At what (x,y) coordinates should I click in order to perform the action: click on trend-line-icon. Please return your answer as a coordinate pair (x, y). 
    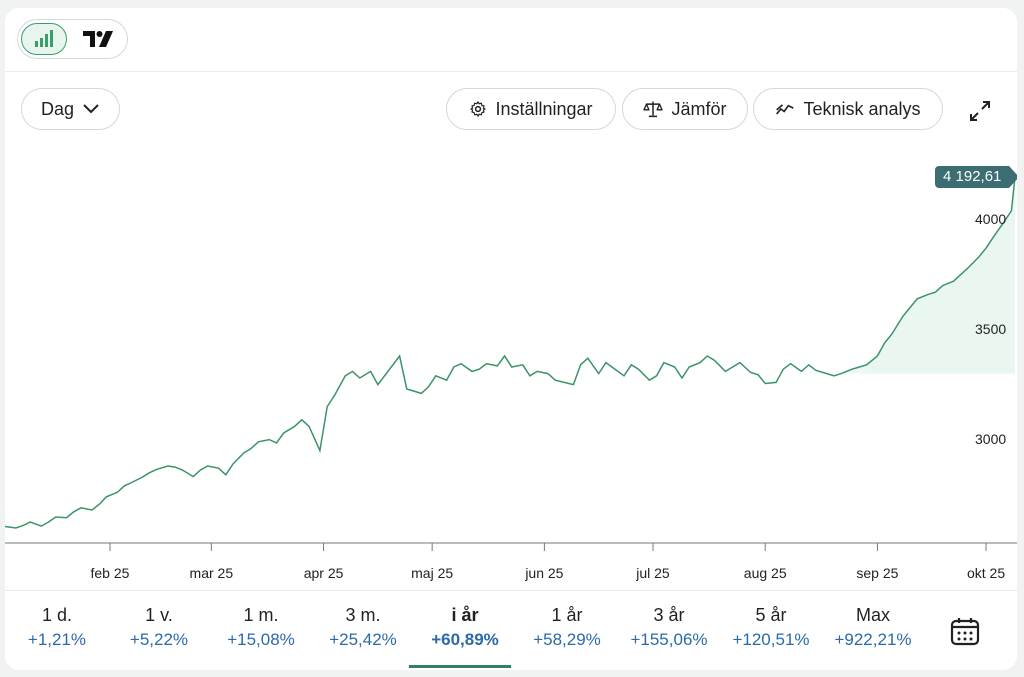
    Looking at the image, I should click on (785, 109).